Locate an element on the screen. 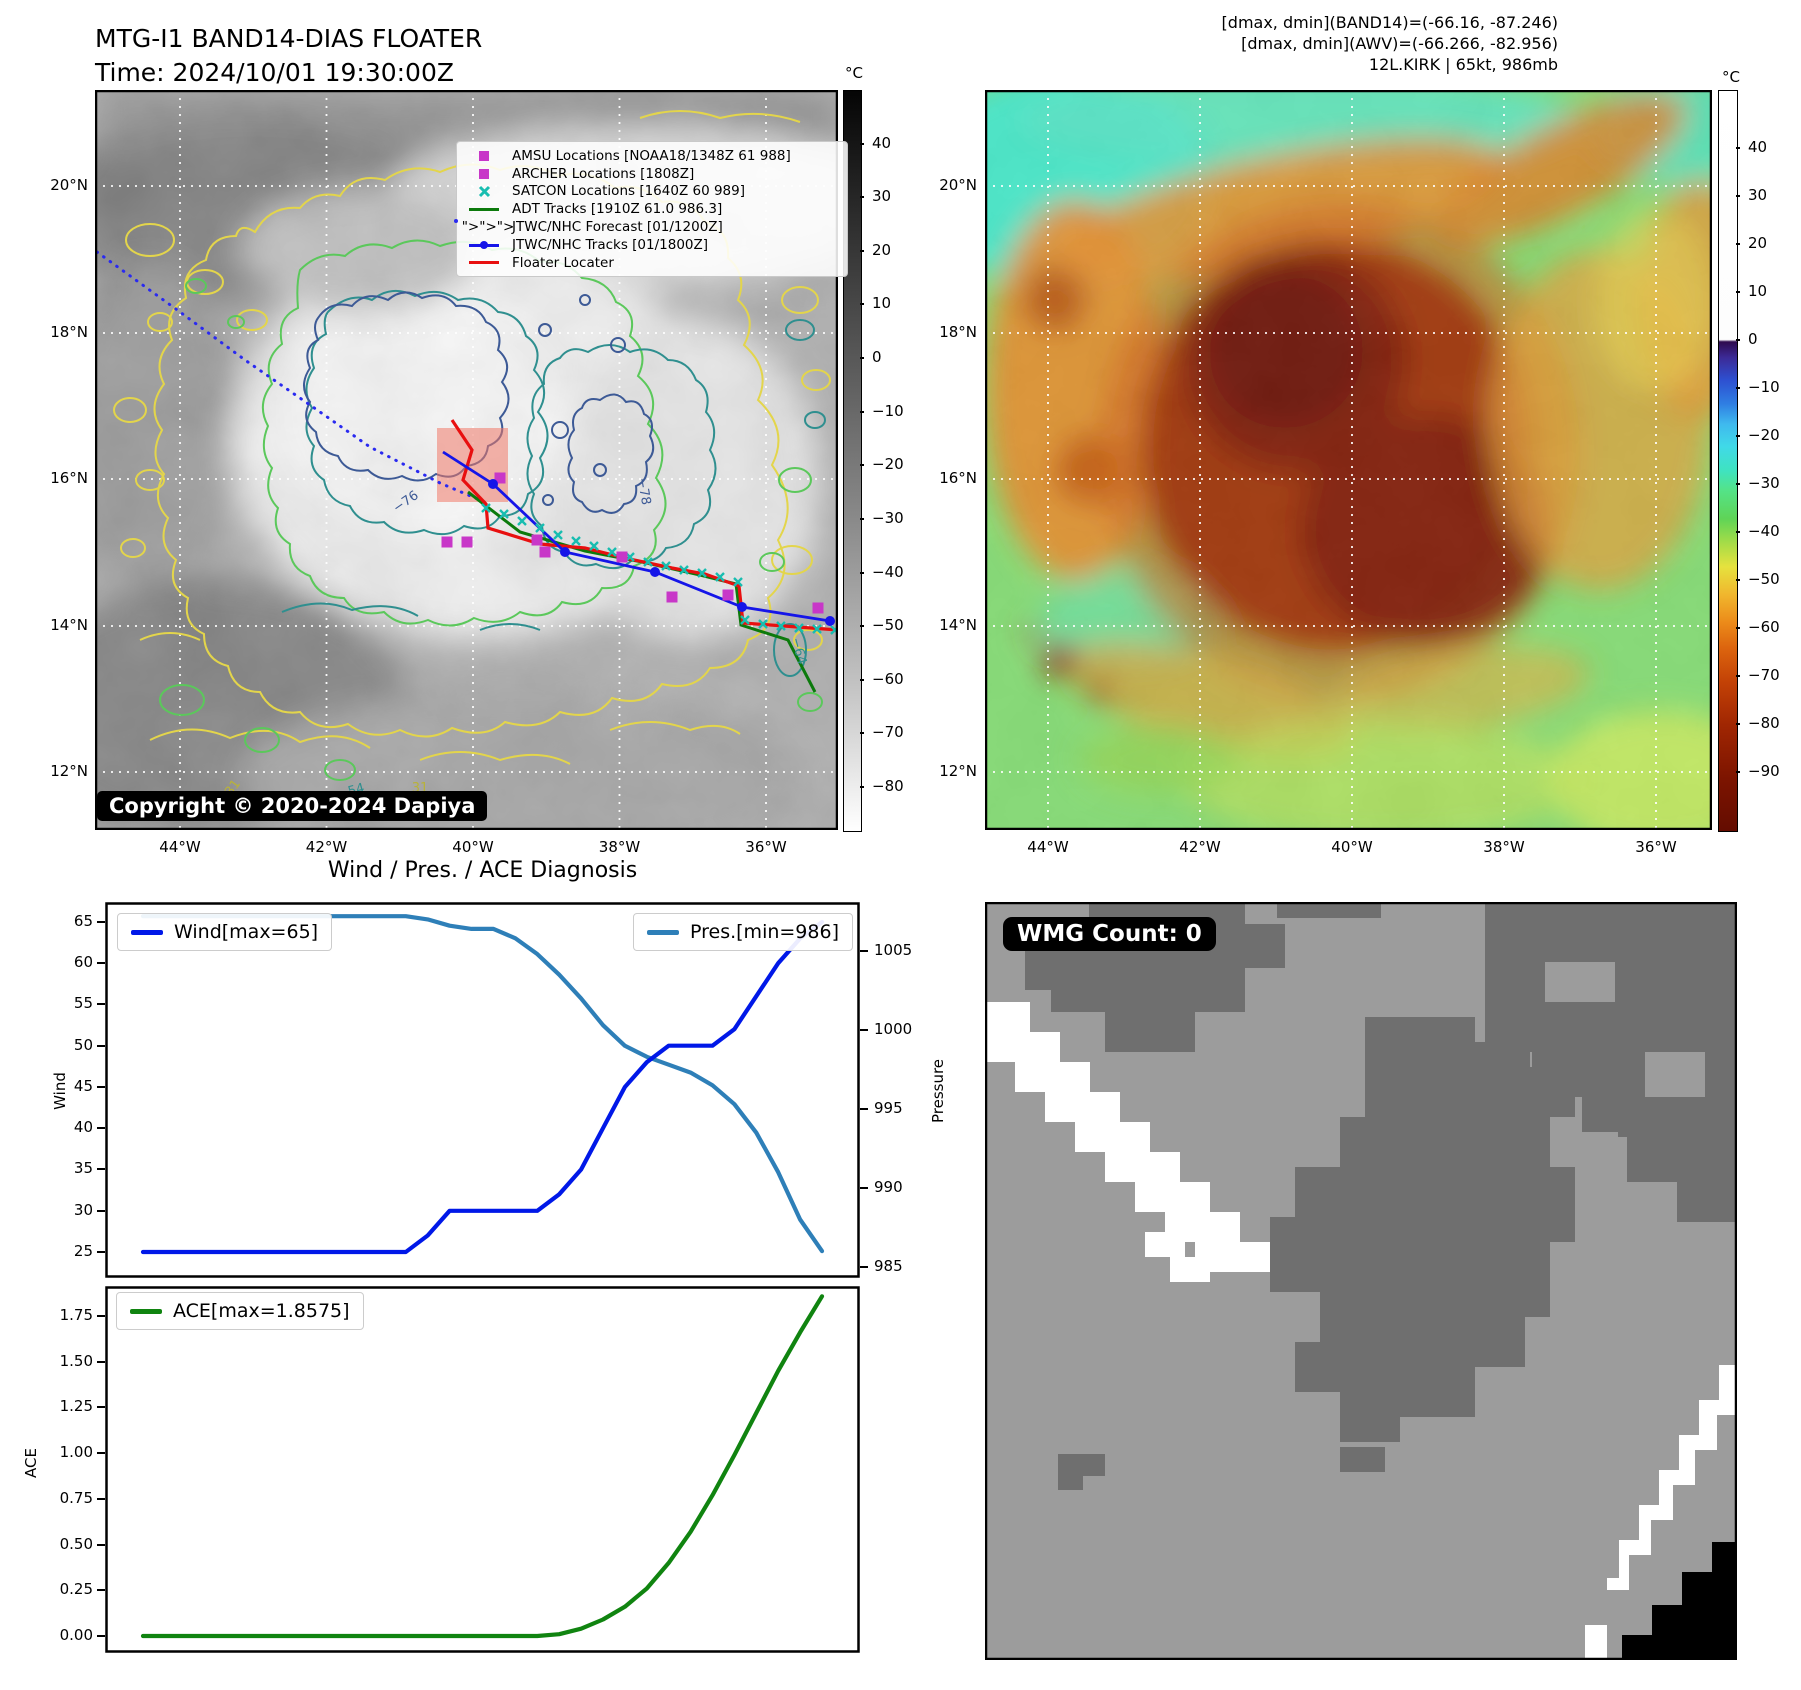 This screenshot has width=1801, height=1690. ace-axis-label: ACE is located at coordinates (30, 1463).